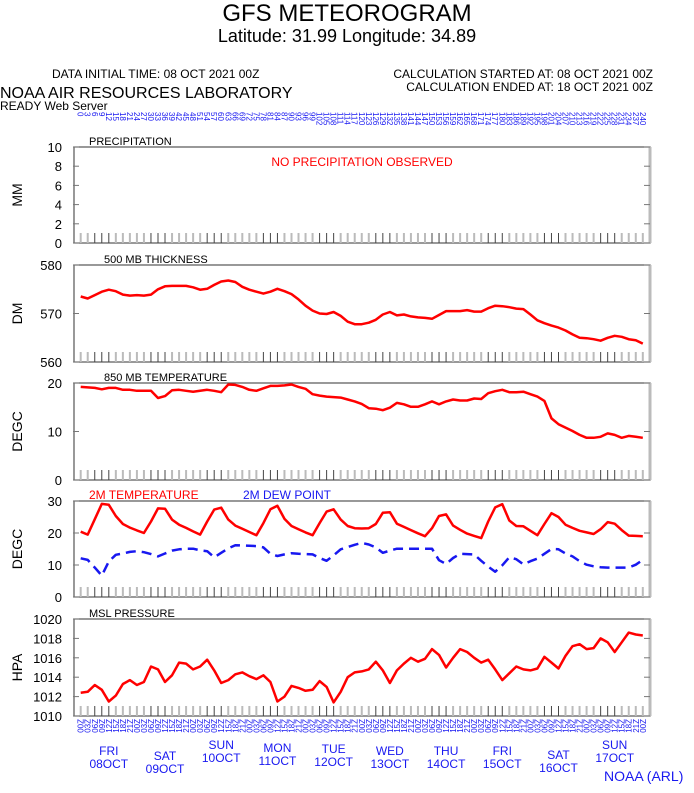 The width and height of the screenshot is (694, 793). What do you see at coordinates (115, 116) in the screenshot?
I see `forecast-hour-label: 15` at bounding box center [115, 116].